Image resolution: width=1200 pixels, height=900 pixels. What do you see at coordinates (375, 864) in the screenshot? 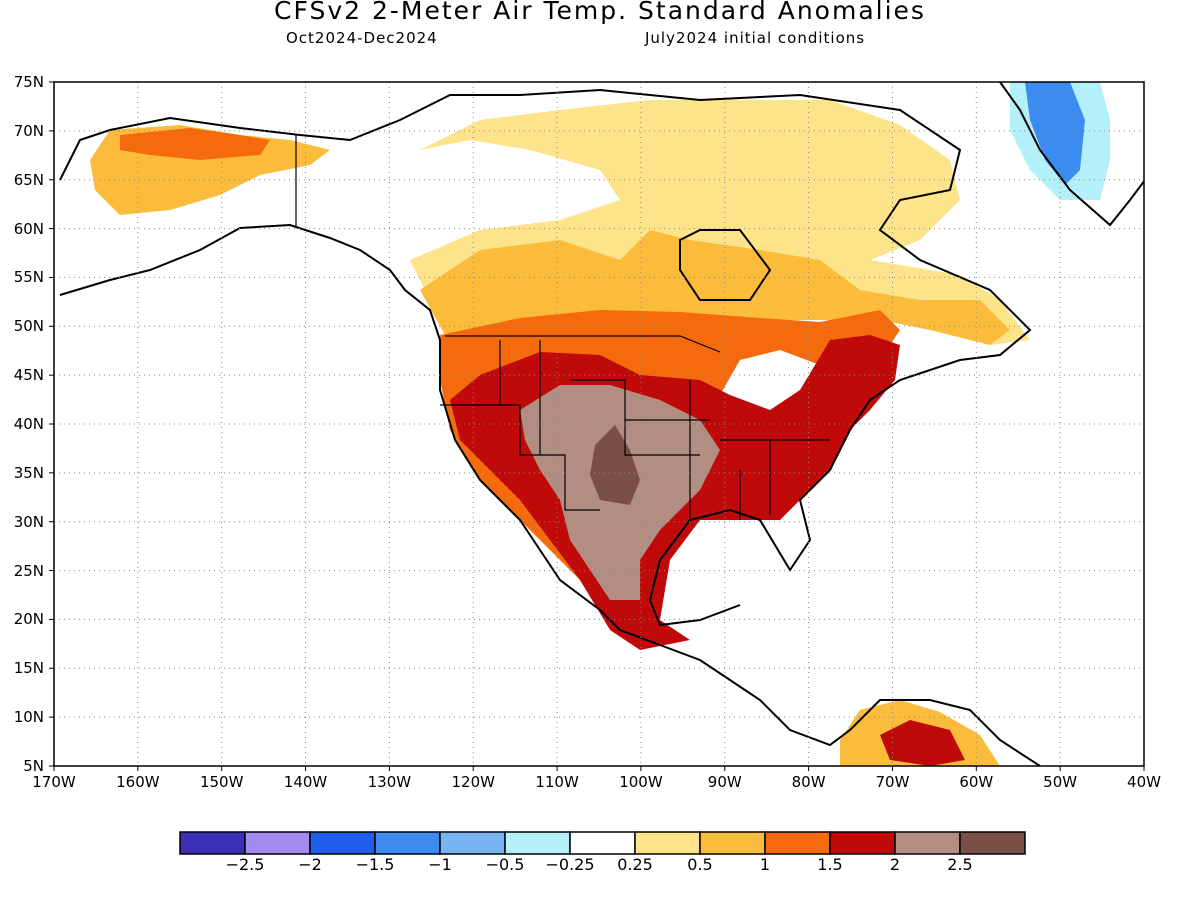
I see `colorbar-label: −1.5` at bounding box center [375, 864].